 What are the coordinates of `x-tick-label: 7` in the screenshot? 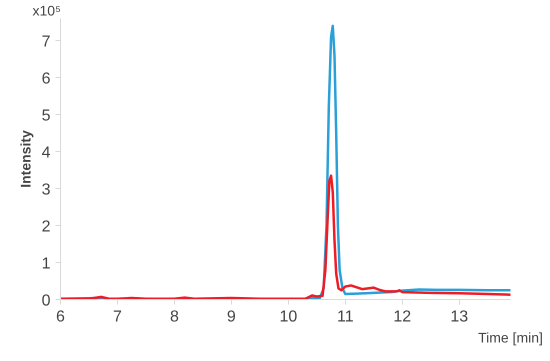 It's located at (117, 317).